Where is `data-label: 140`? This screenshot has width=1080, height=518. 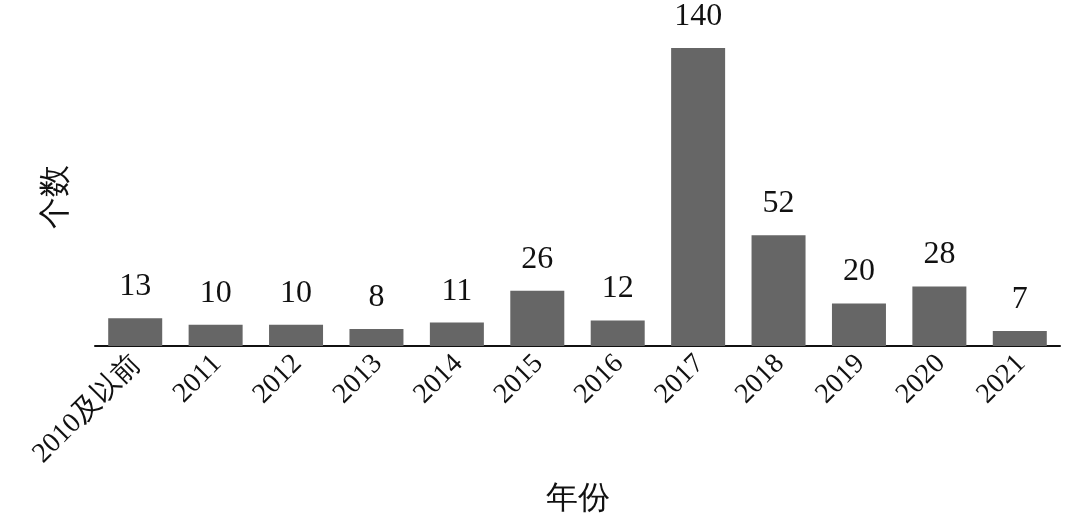 data-label: 140 is located at coordinates (698, 16).